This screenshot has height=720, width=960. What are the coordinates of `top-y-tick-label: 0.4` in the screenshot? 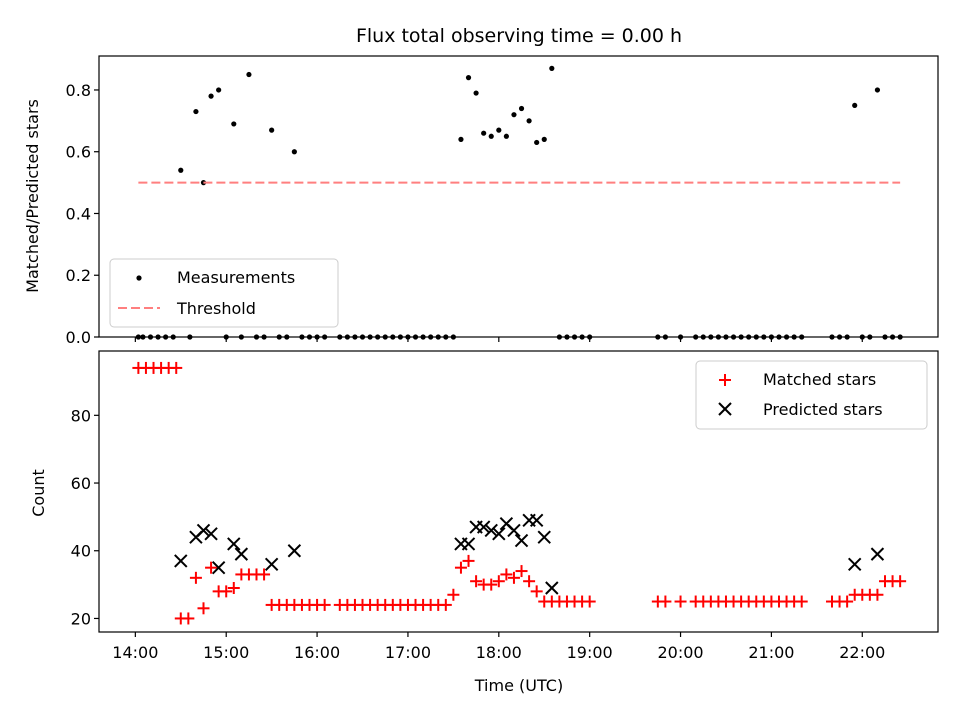 It's located at (78, 213).